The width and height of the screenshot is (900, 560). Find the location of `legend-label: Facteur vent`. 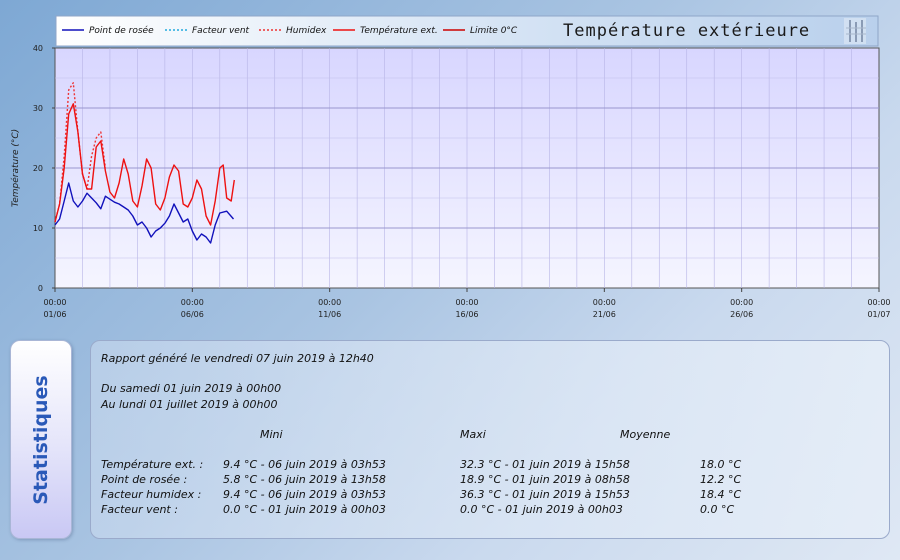

legend-label: Facteur vent is located at coordinates (221, 31).